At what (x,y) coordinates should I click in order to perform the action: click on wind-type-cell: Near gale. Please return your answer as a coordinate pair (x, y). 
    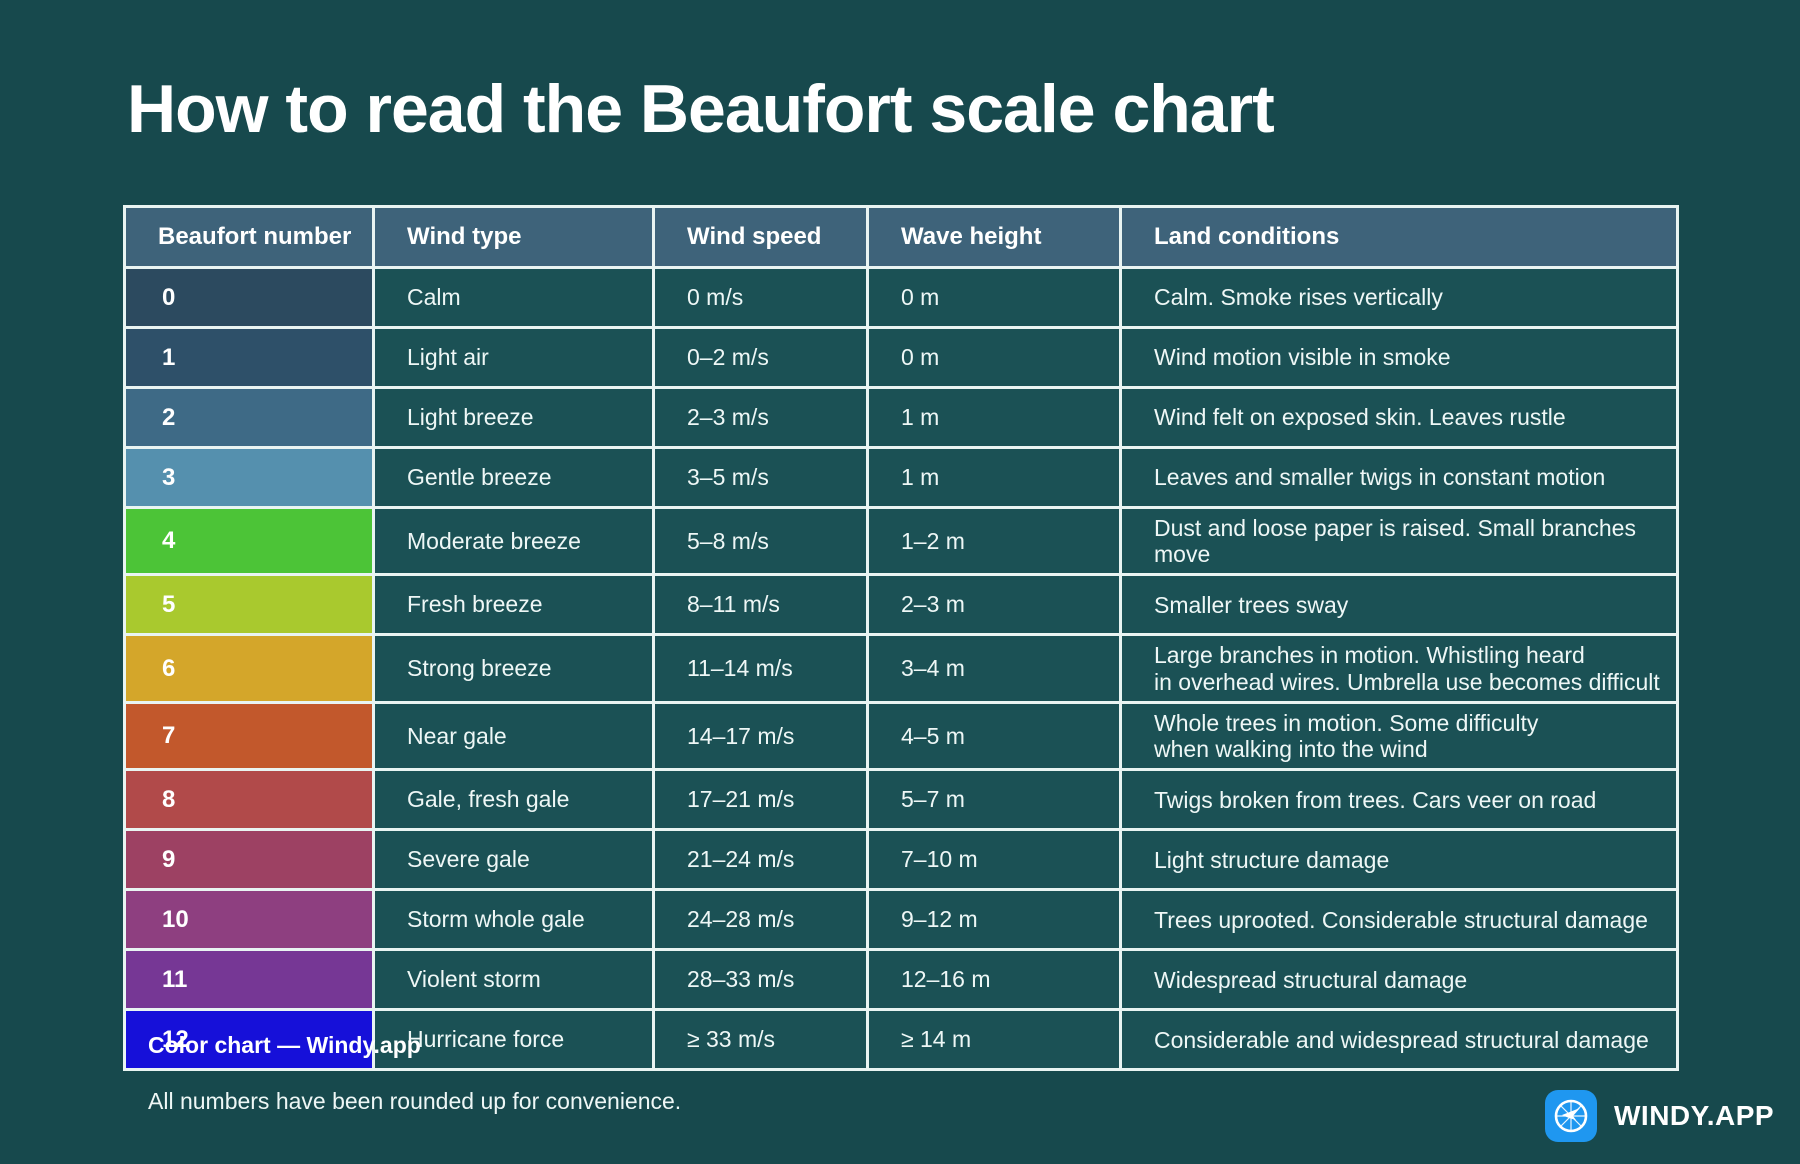
    Looking at the image, I should click on (513, 736).